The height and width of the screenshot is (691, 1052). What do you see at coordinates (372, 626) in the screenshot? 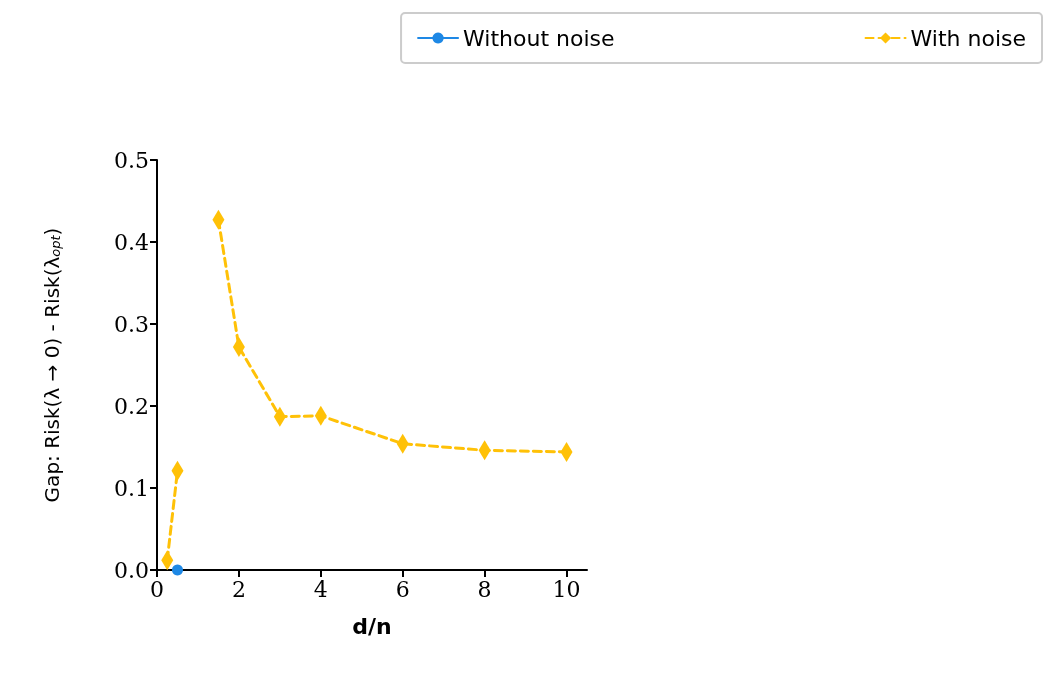
I see `x-axis-title: d/n` at bounding box center [372, 626].